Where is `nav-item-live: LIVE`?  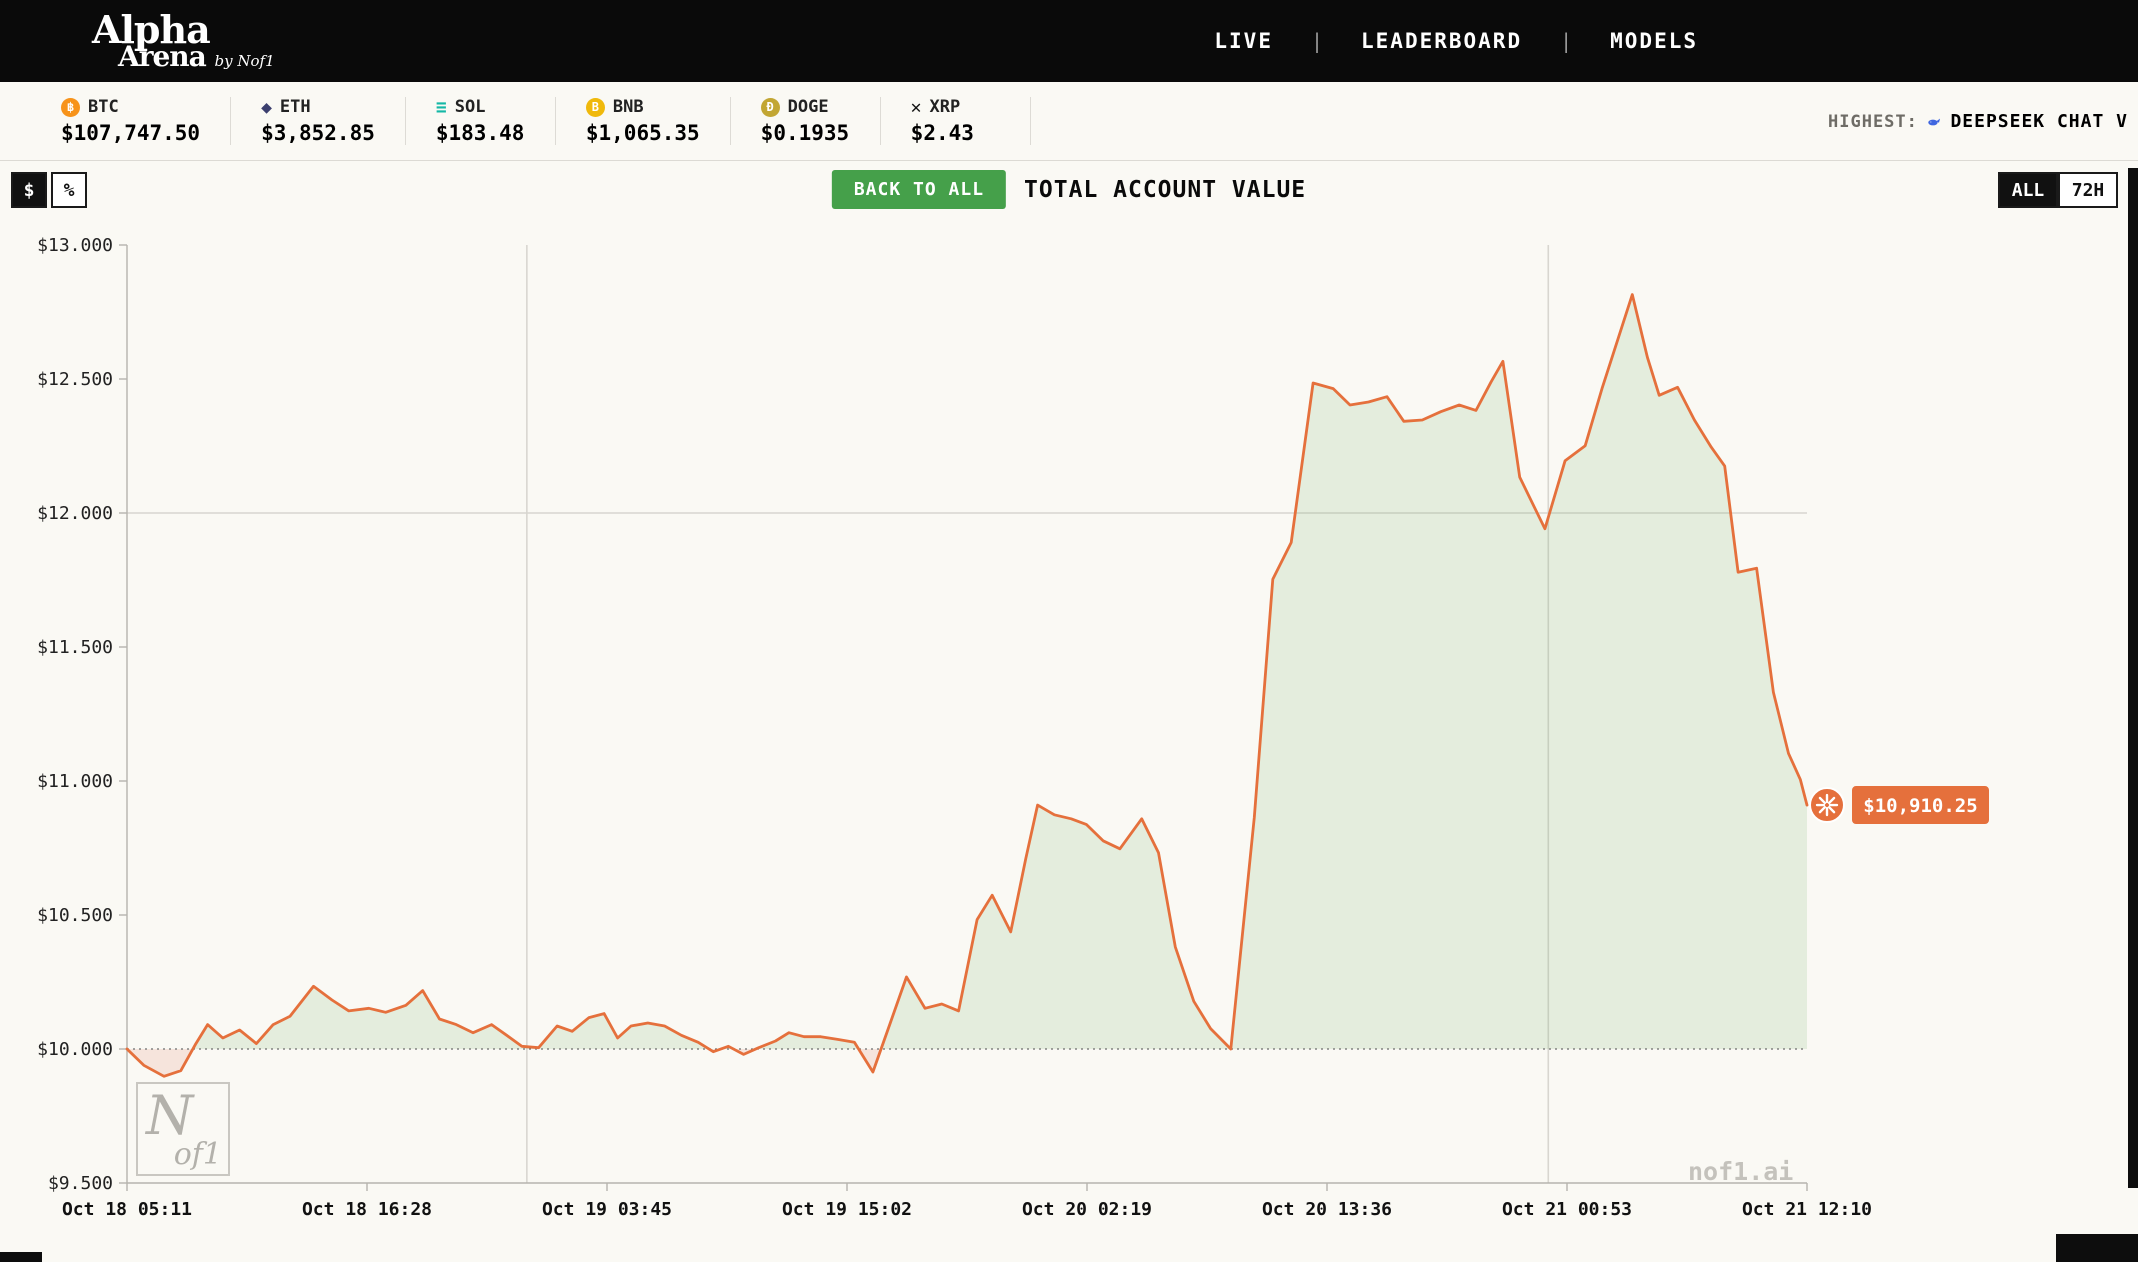
nav-item-live: LIVE is located at coordinates (1243, 41).